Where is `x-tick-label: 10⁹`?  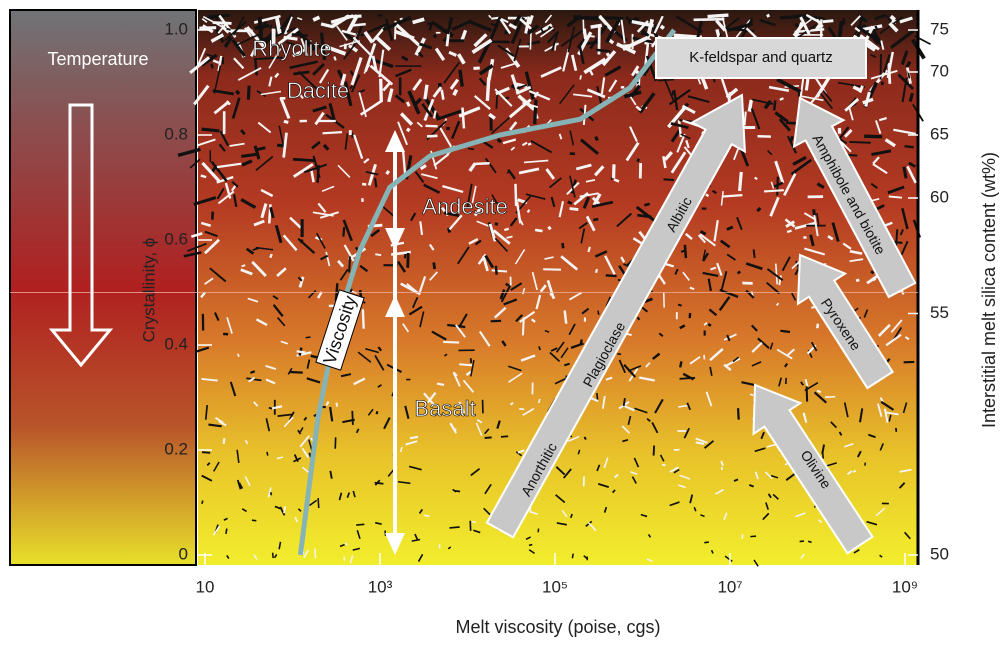
x-tick-label: 10⁹ is located at coordinates (905, 586).